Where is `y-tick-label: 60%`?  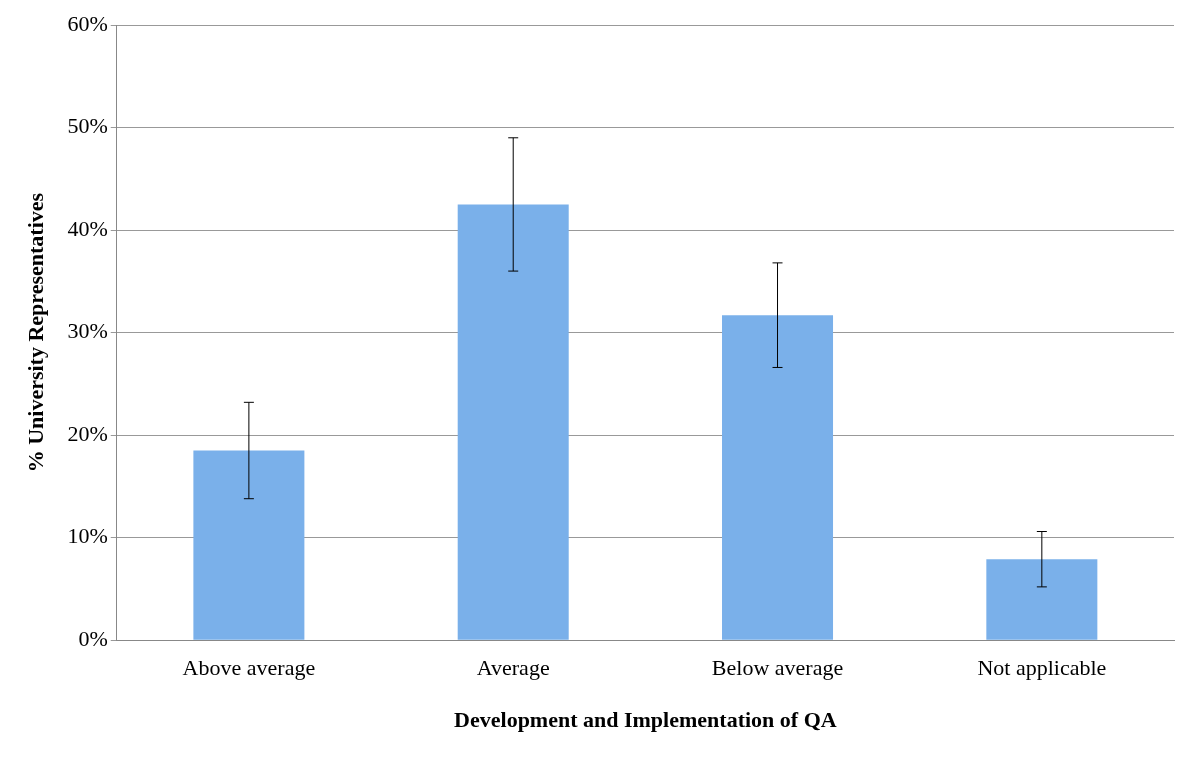 y-tick-label: 60% is located at coordinates (87, 23).